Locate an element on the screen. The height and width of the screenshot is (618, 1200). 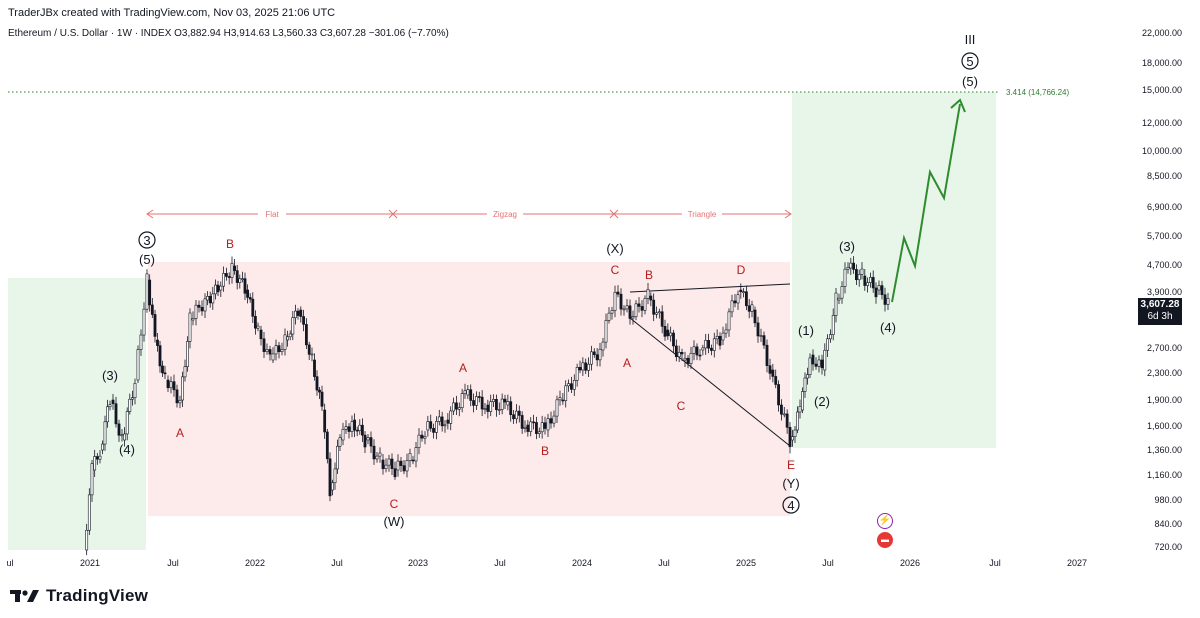
price-tick-label: 1,360.00 is located at coordinates (1164, 450).